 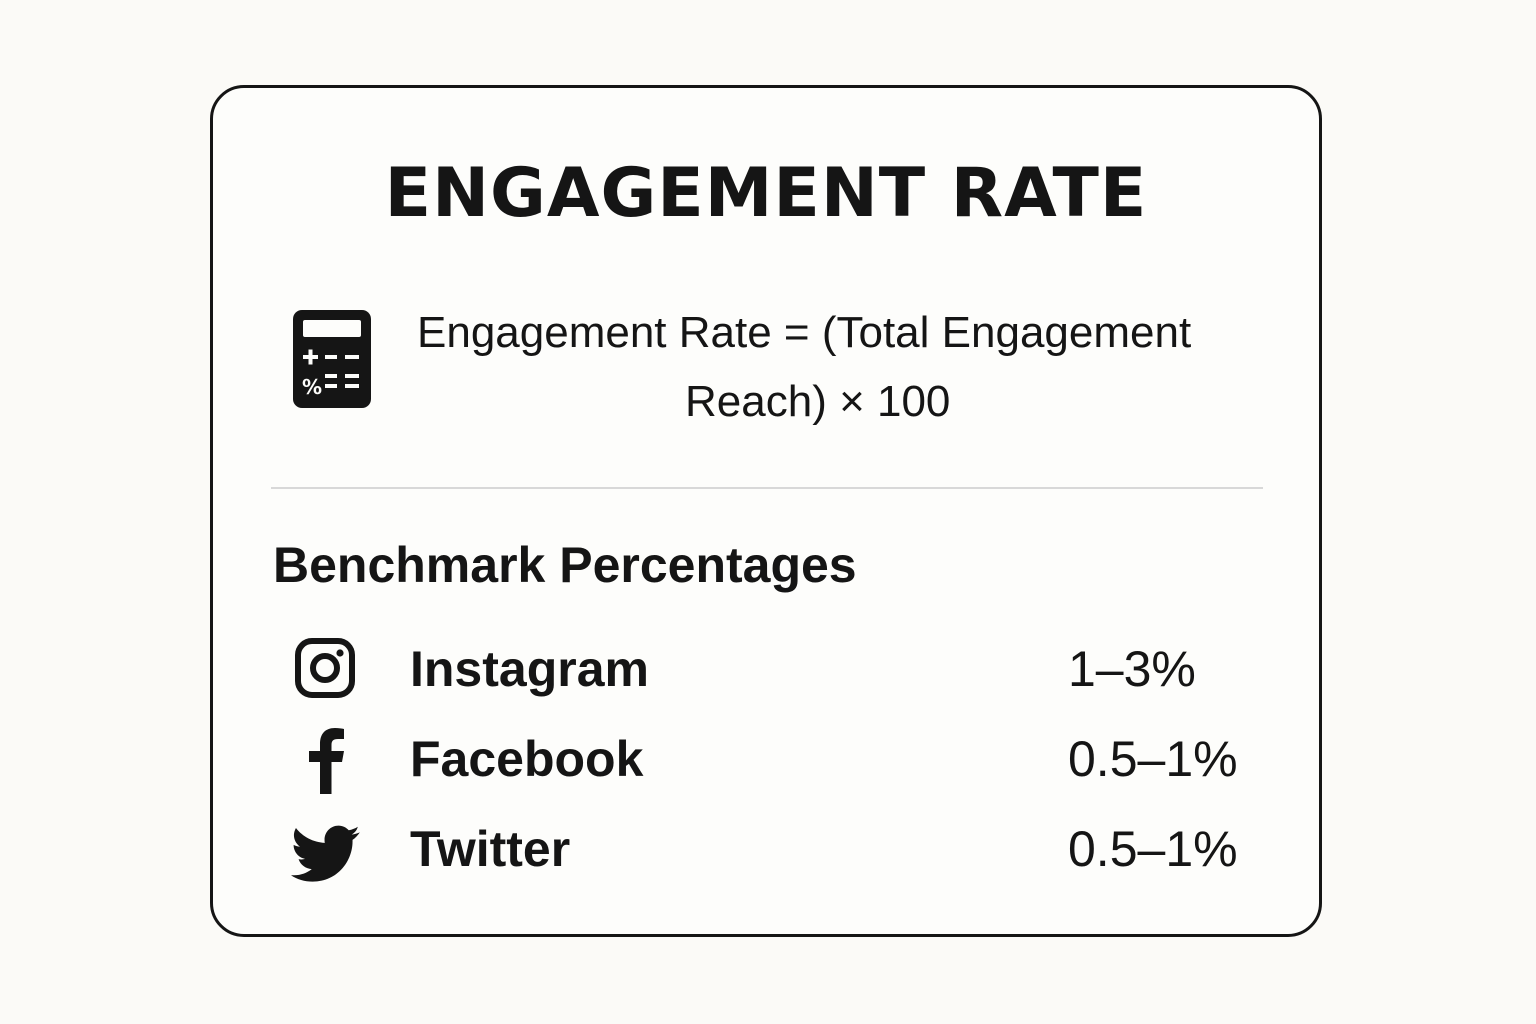 What do you see at coordinates (527, 759) in the screenshot?
I see `platform-name: Facebook` at bounding box center [527, 759].